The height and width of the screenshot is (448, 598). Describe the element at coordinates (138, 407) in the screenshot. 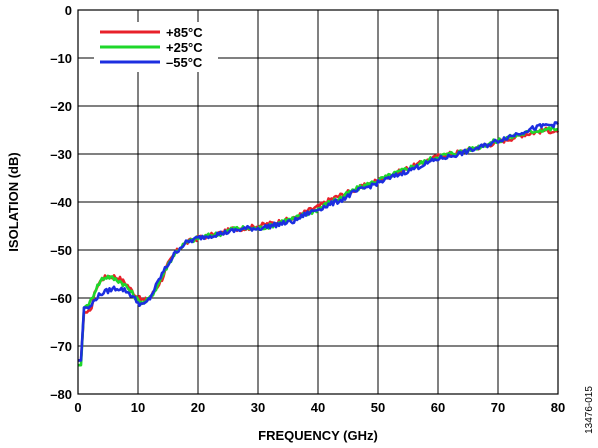

I see `x-tick-label: 10` at that location.